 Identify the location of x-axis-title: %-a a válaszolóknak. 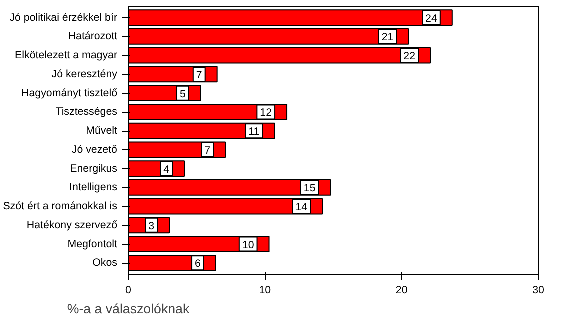
(128, 309).